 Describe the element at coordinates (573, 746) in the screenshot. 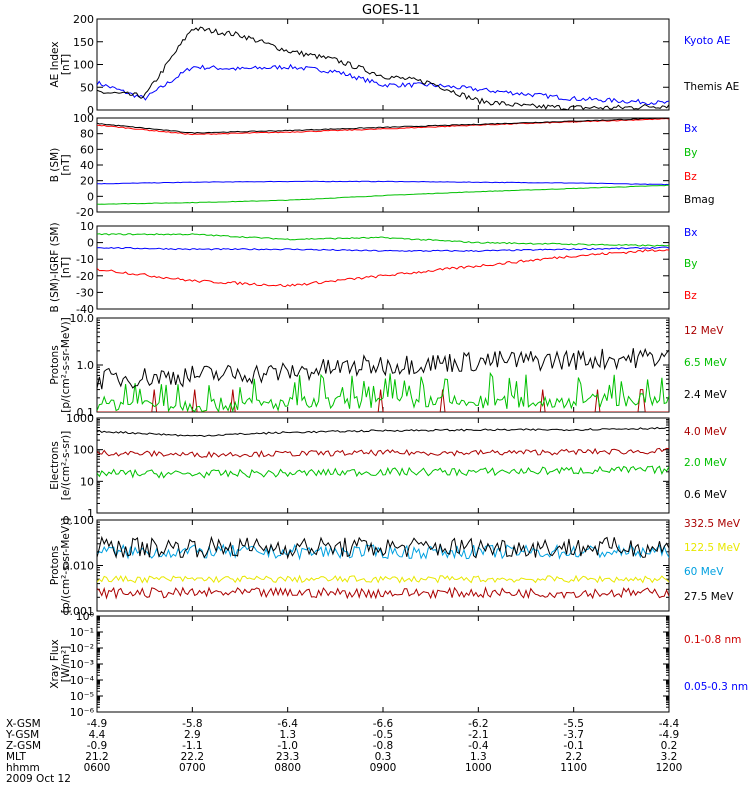

I see `x-row-value: -0.1` at that location.